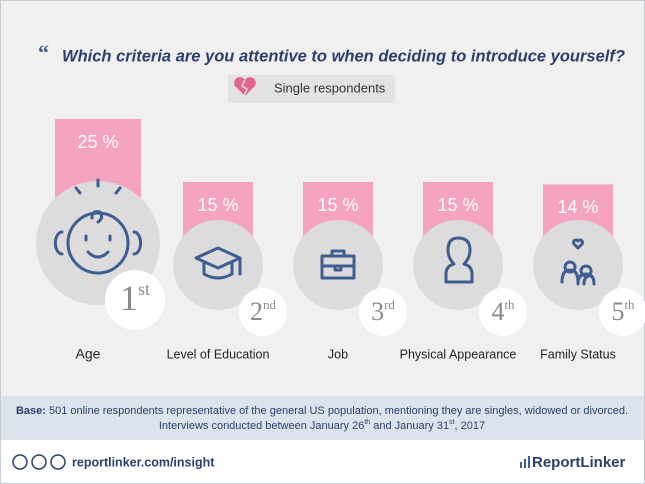  I want to click on footer-sup: th, so click(367, 422).